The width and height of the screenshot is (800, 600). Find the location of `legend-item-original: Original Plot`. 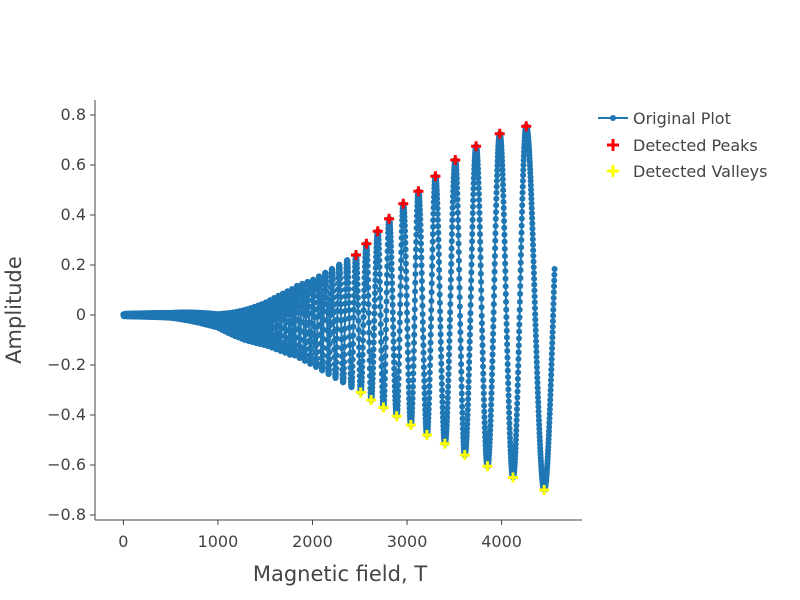

legend-item-original: Original Plot is located at coordinates (664, 118).